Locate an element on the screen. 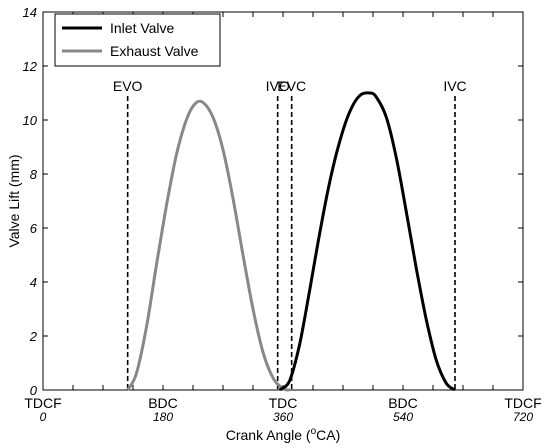  y-tick-label: 2 is located at coordinates (33, 336).